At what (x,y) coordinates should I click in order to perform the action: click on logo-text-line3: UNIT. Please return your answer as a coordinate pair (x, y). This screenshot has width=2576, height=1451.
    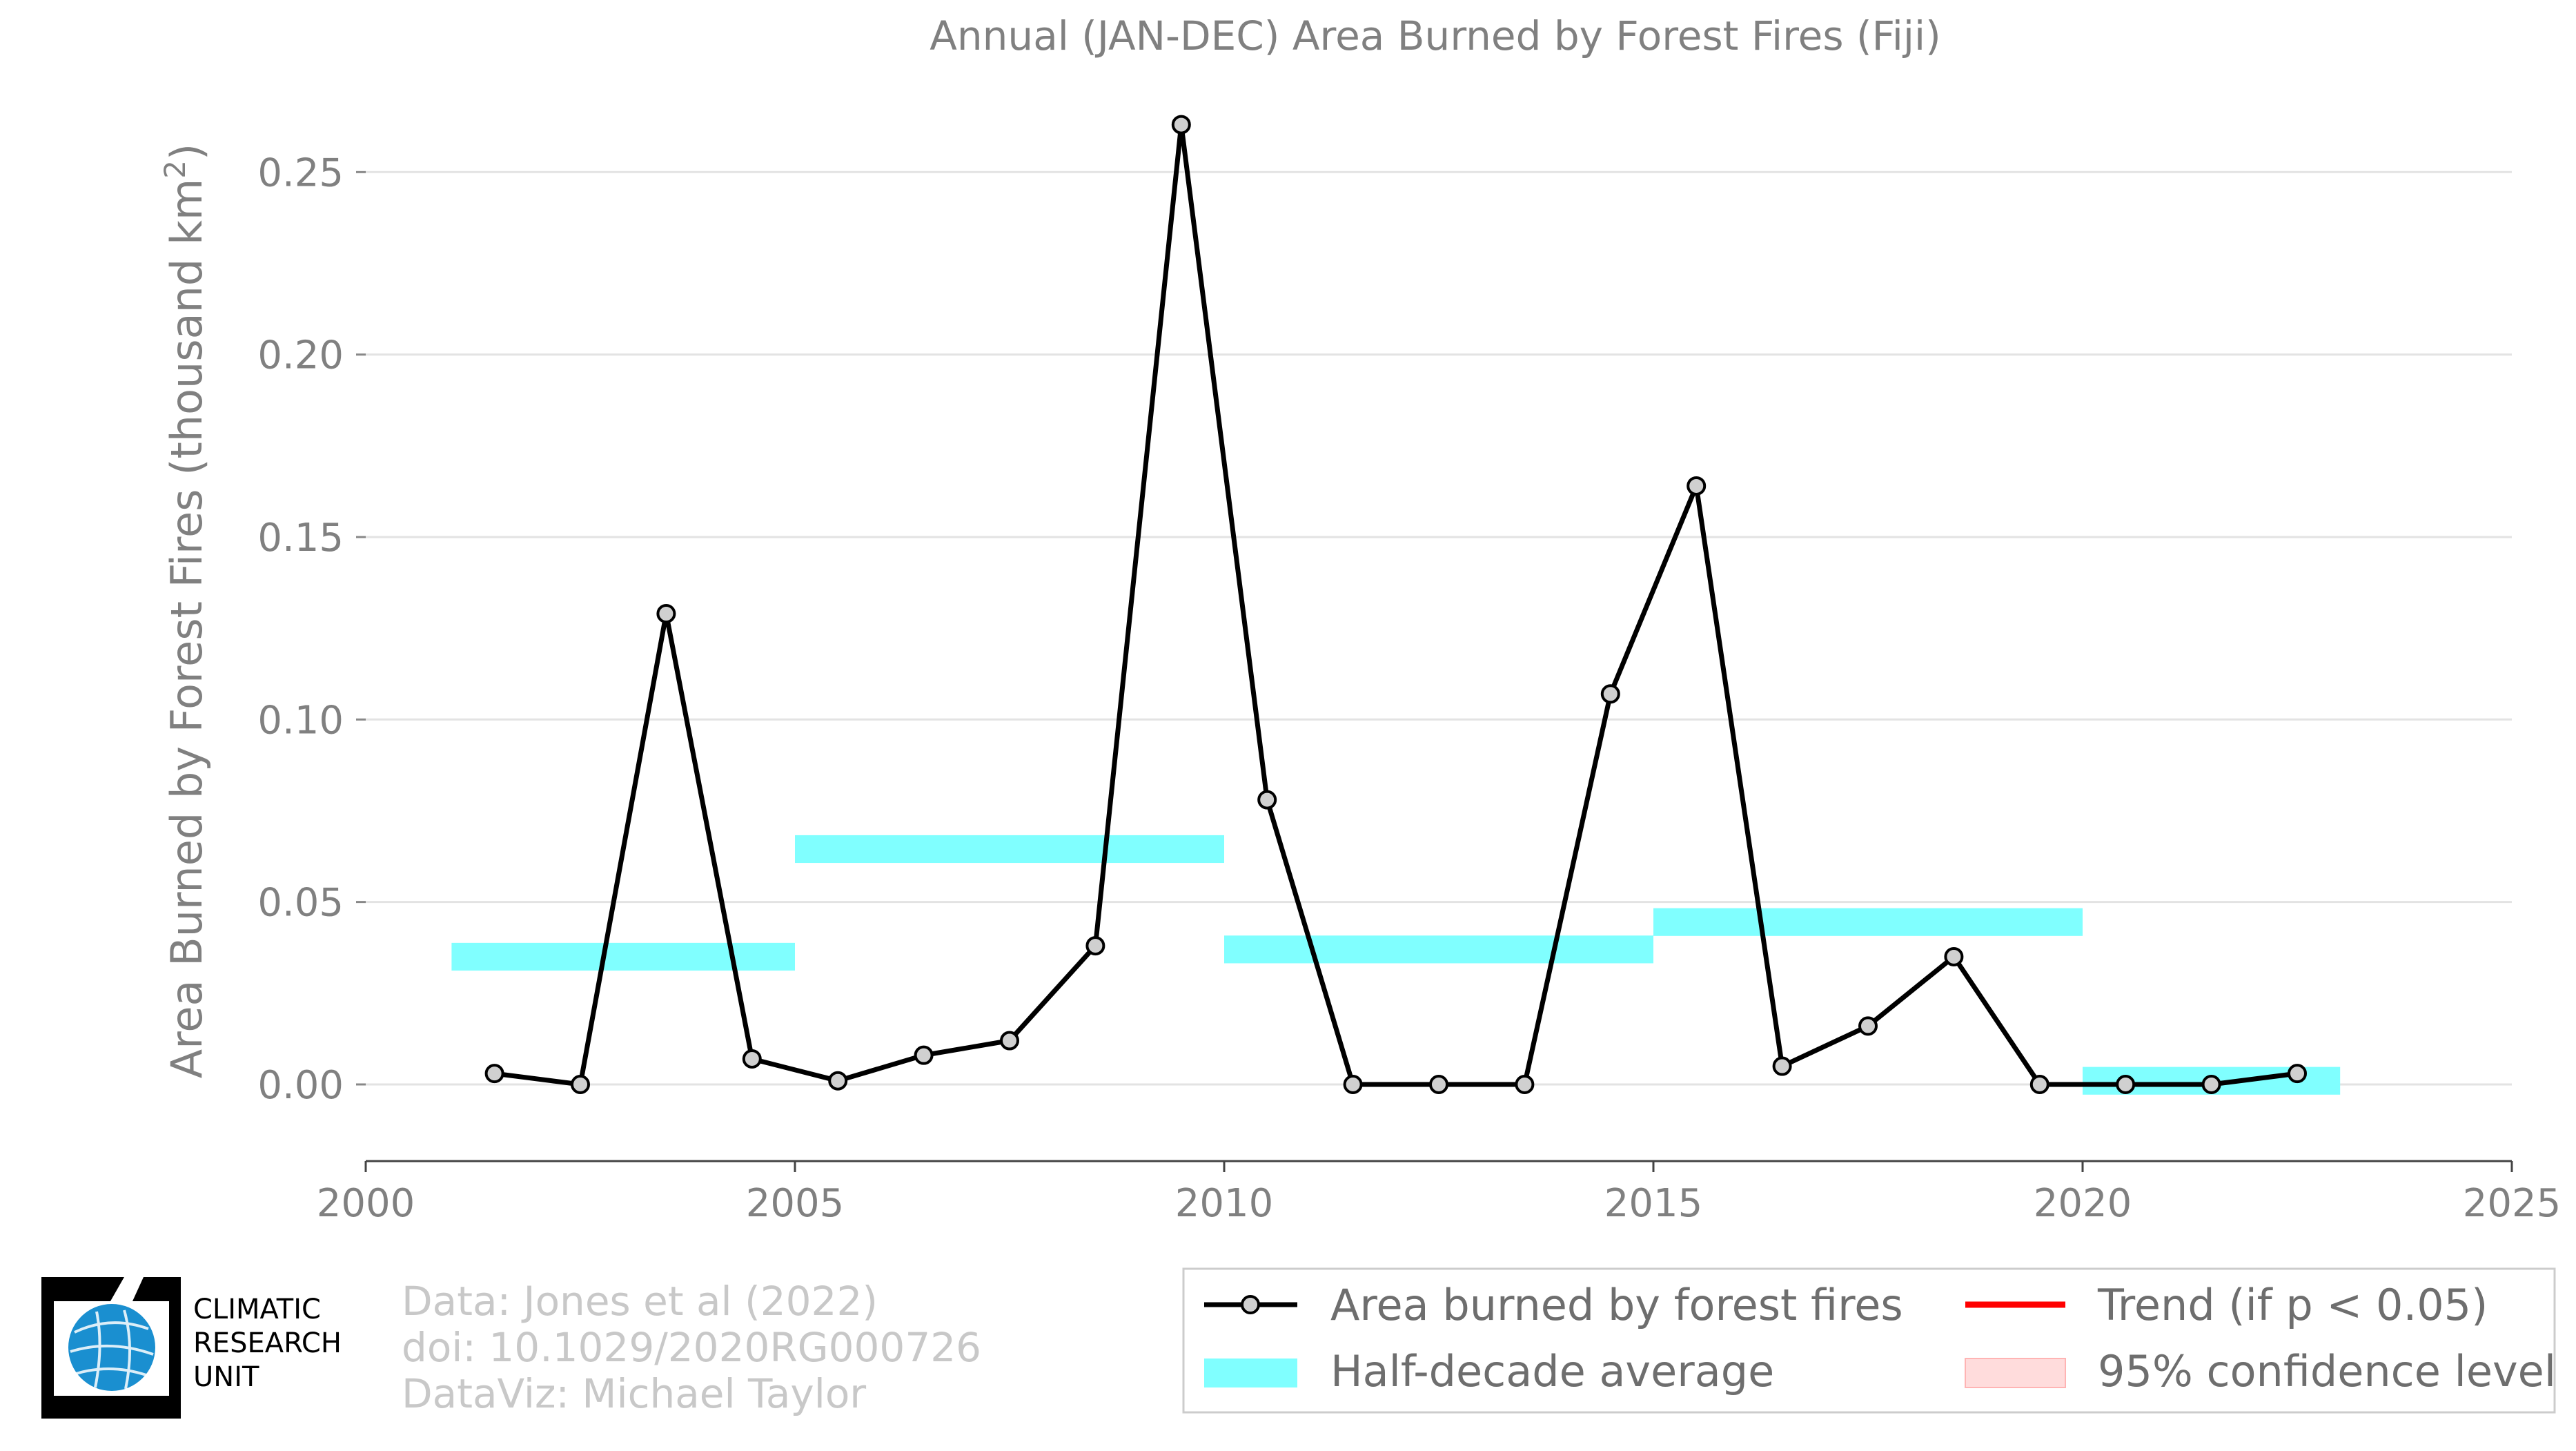
    Looking at the image, I should click on (226, 1377).